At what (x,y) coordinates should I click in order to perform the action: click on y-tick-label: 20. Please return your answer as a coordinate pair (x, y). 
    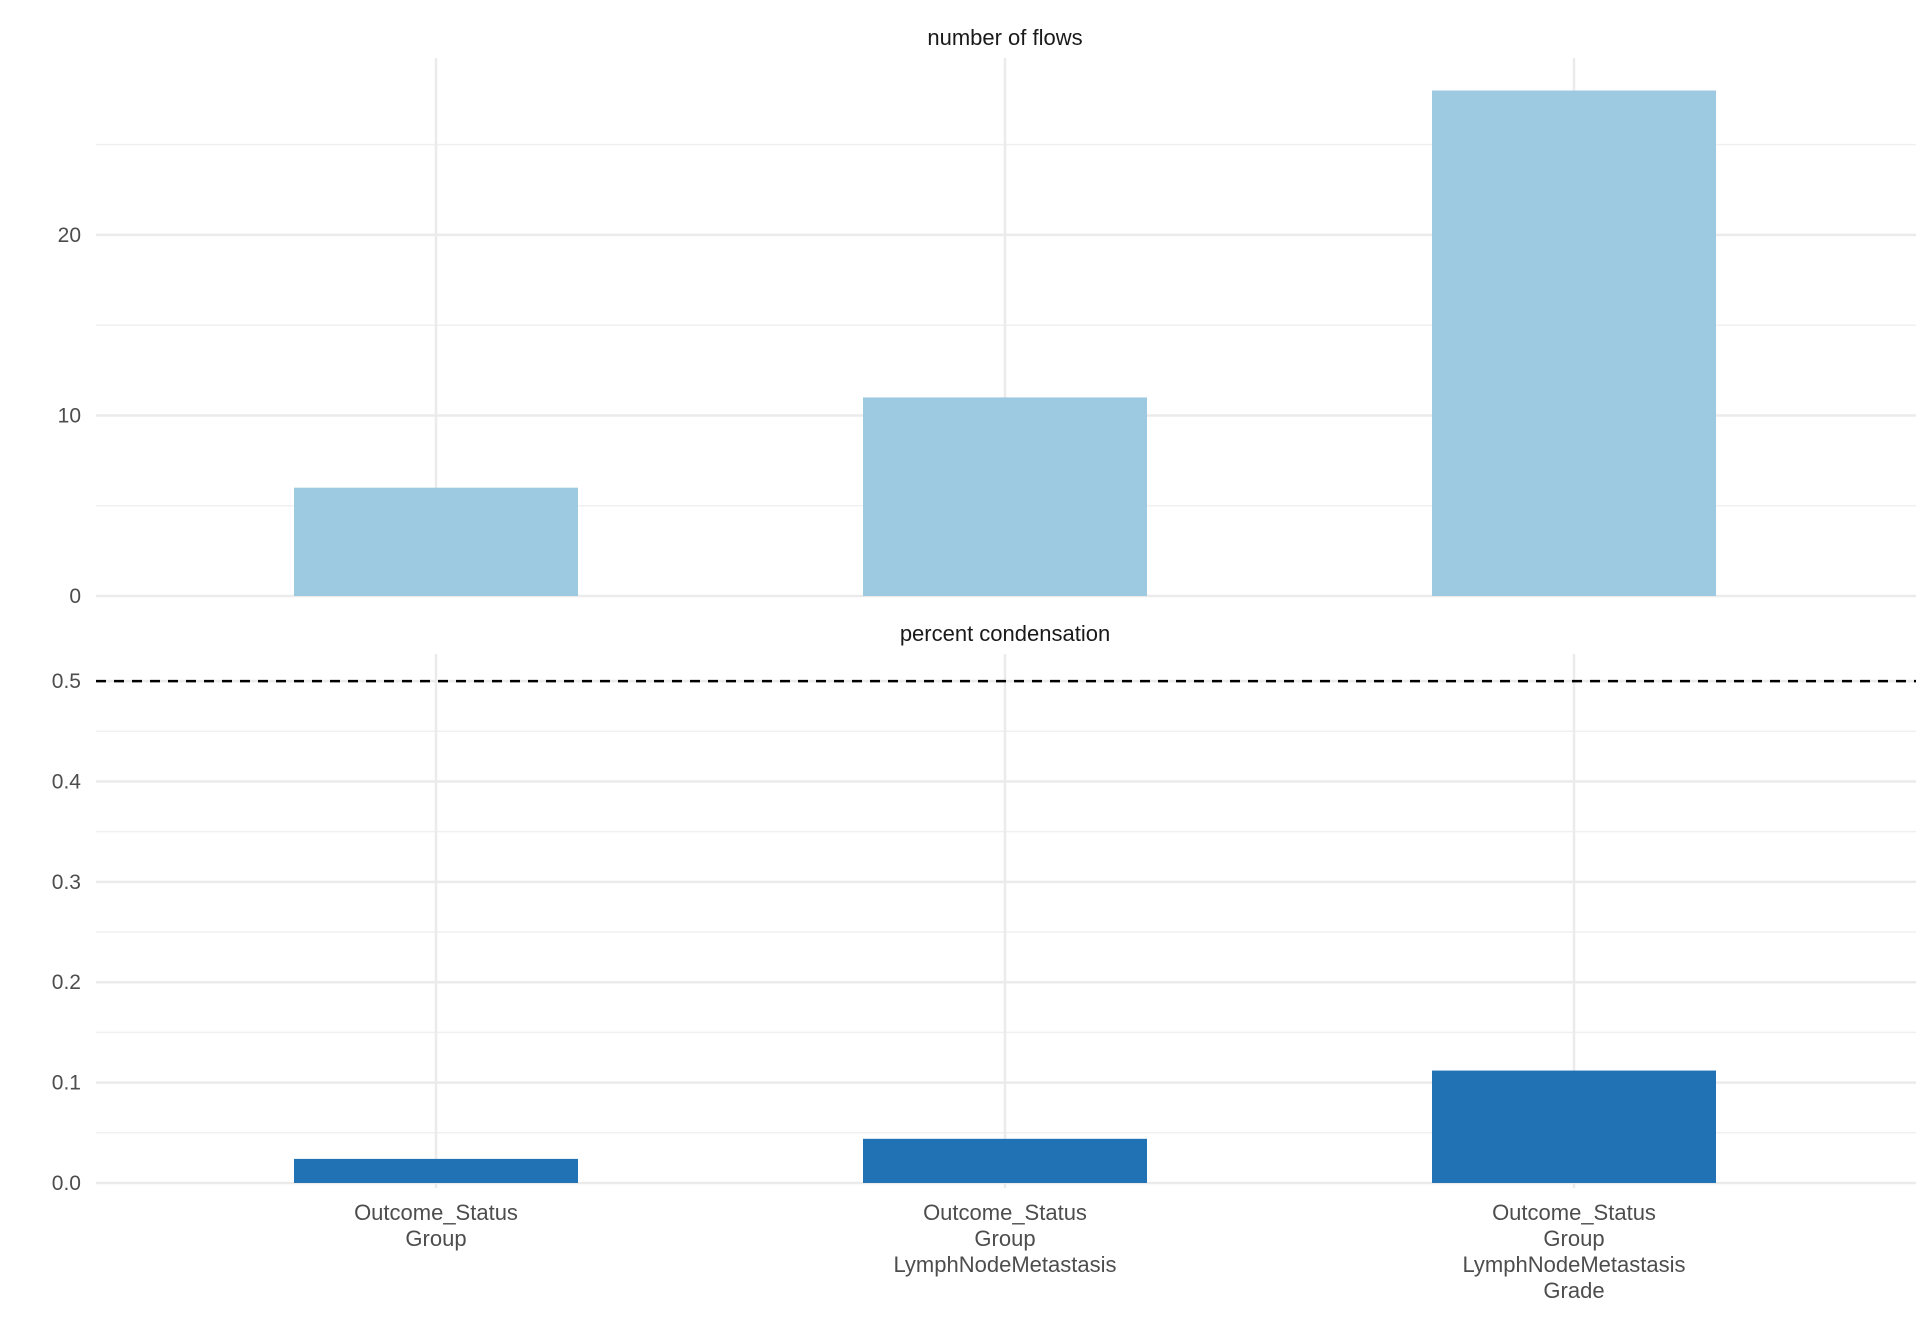
    Looking at the image, I should click on (69, 235).